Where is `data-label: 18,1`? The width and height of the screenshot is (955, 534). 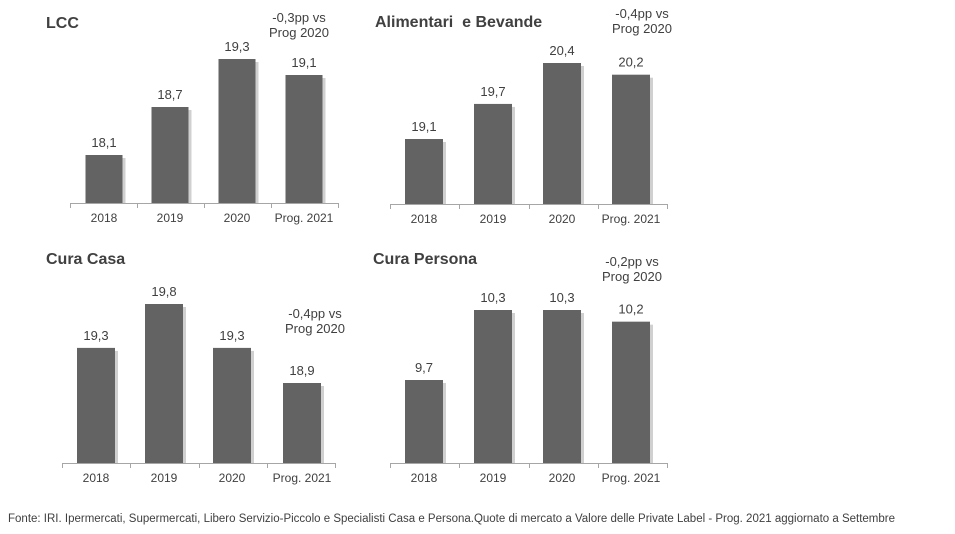 data-label: 18,1 is located at coordinates (103, 142).